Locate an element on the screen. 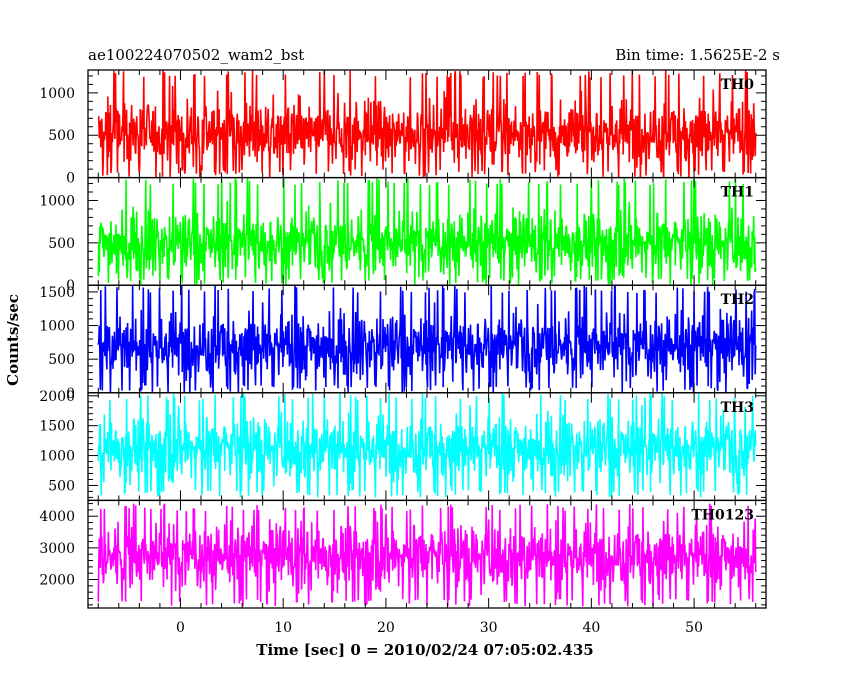 This screenshot has height=680, width=850. bin-time-label: Bin time: 1.5625E-2 s is located at coordinates (697, 55).